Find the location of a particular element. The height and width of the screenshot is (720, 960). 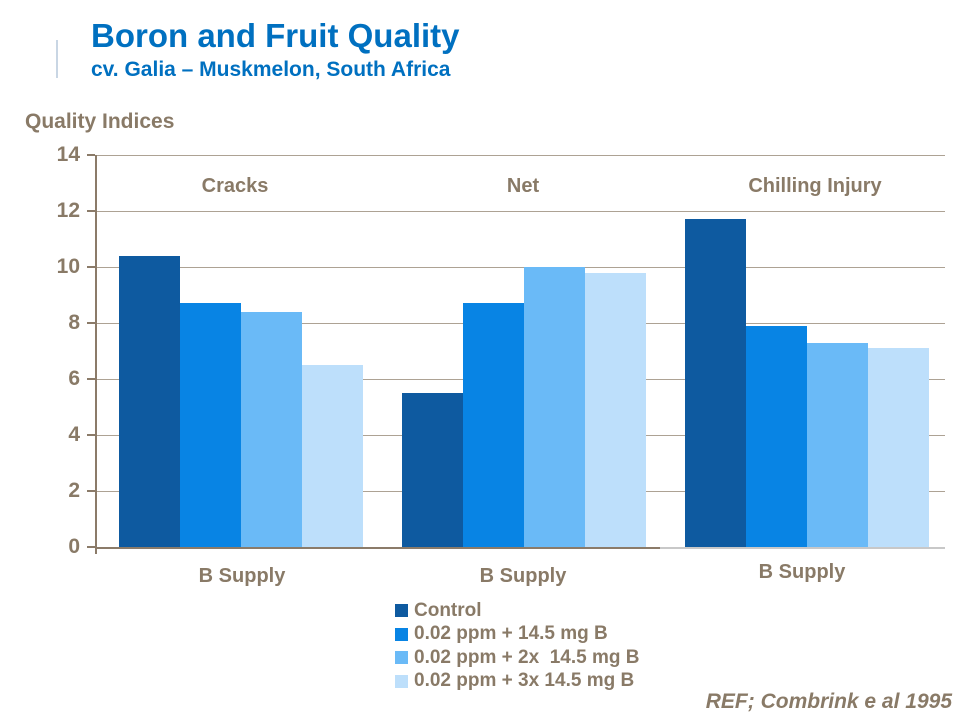

bar-net-s3 is located at coordinates (615, 409).